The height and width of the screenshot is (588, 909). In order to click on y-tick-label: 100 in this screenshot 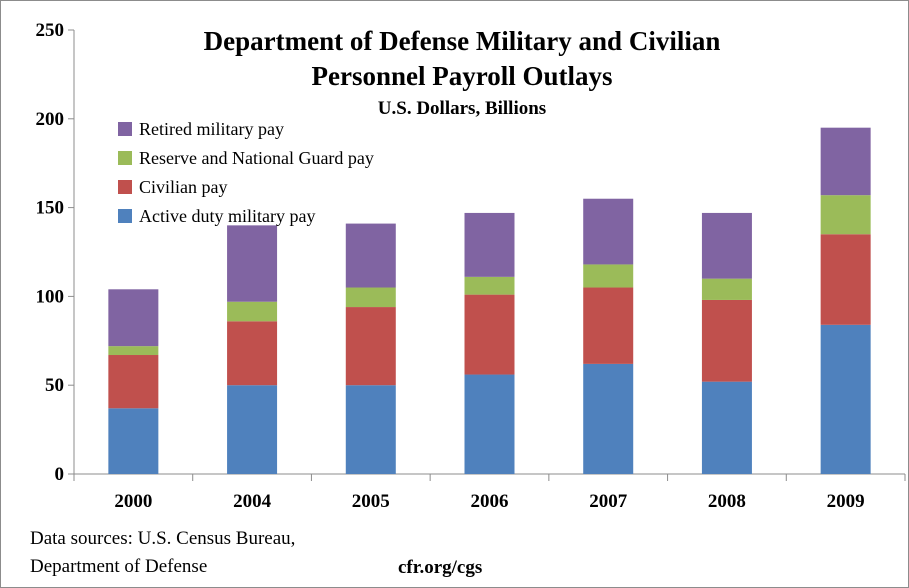, I will do `click(50, 296)`.